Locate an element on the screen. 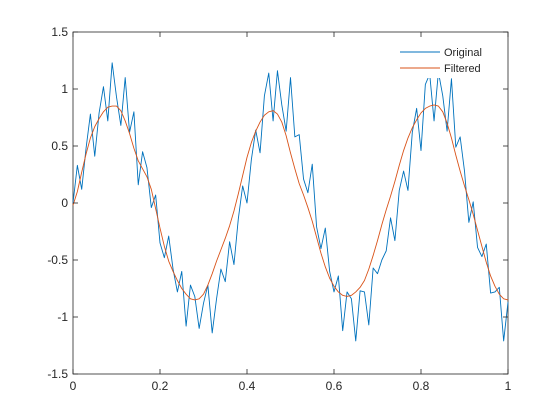  x-tick-label: 0.2 is located at coordinates (160, 386).